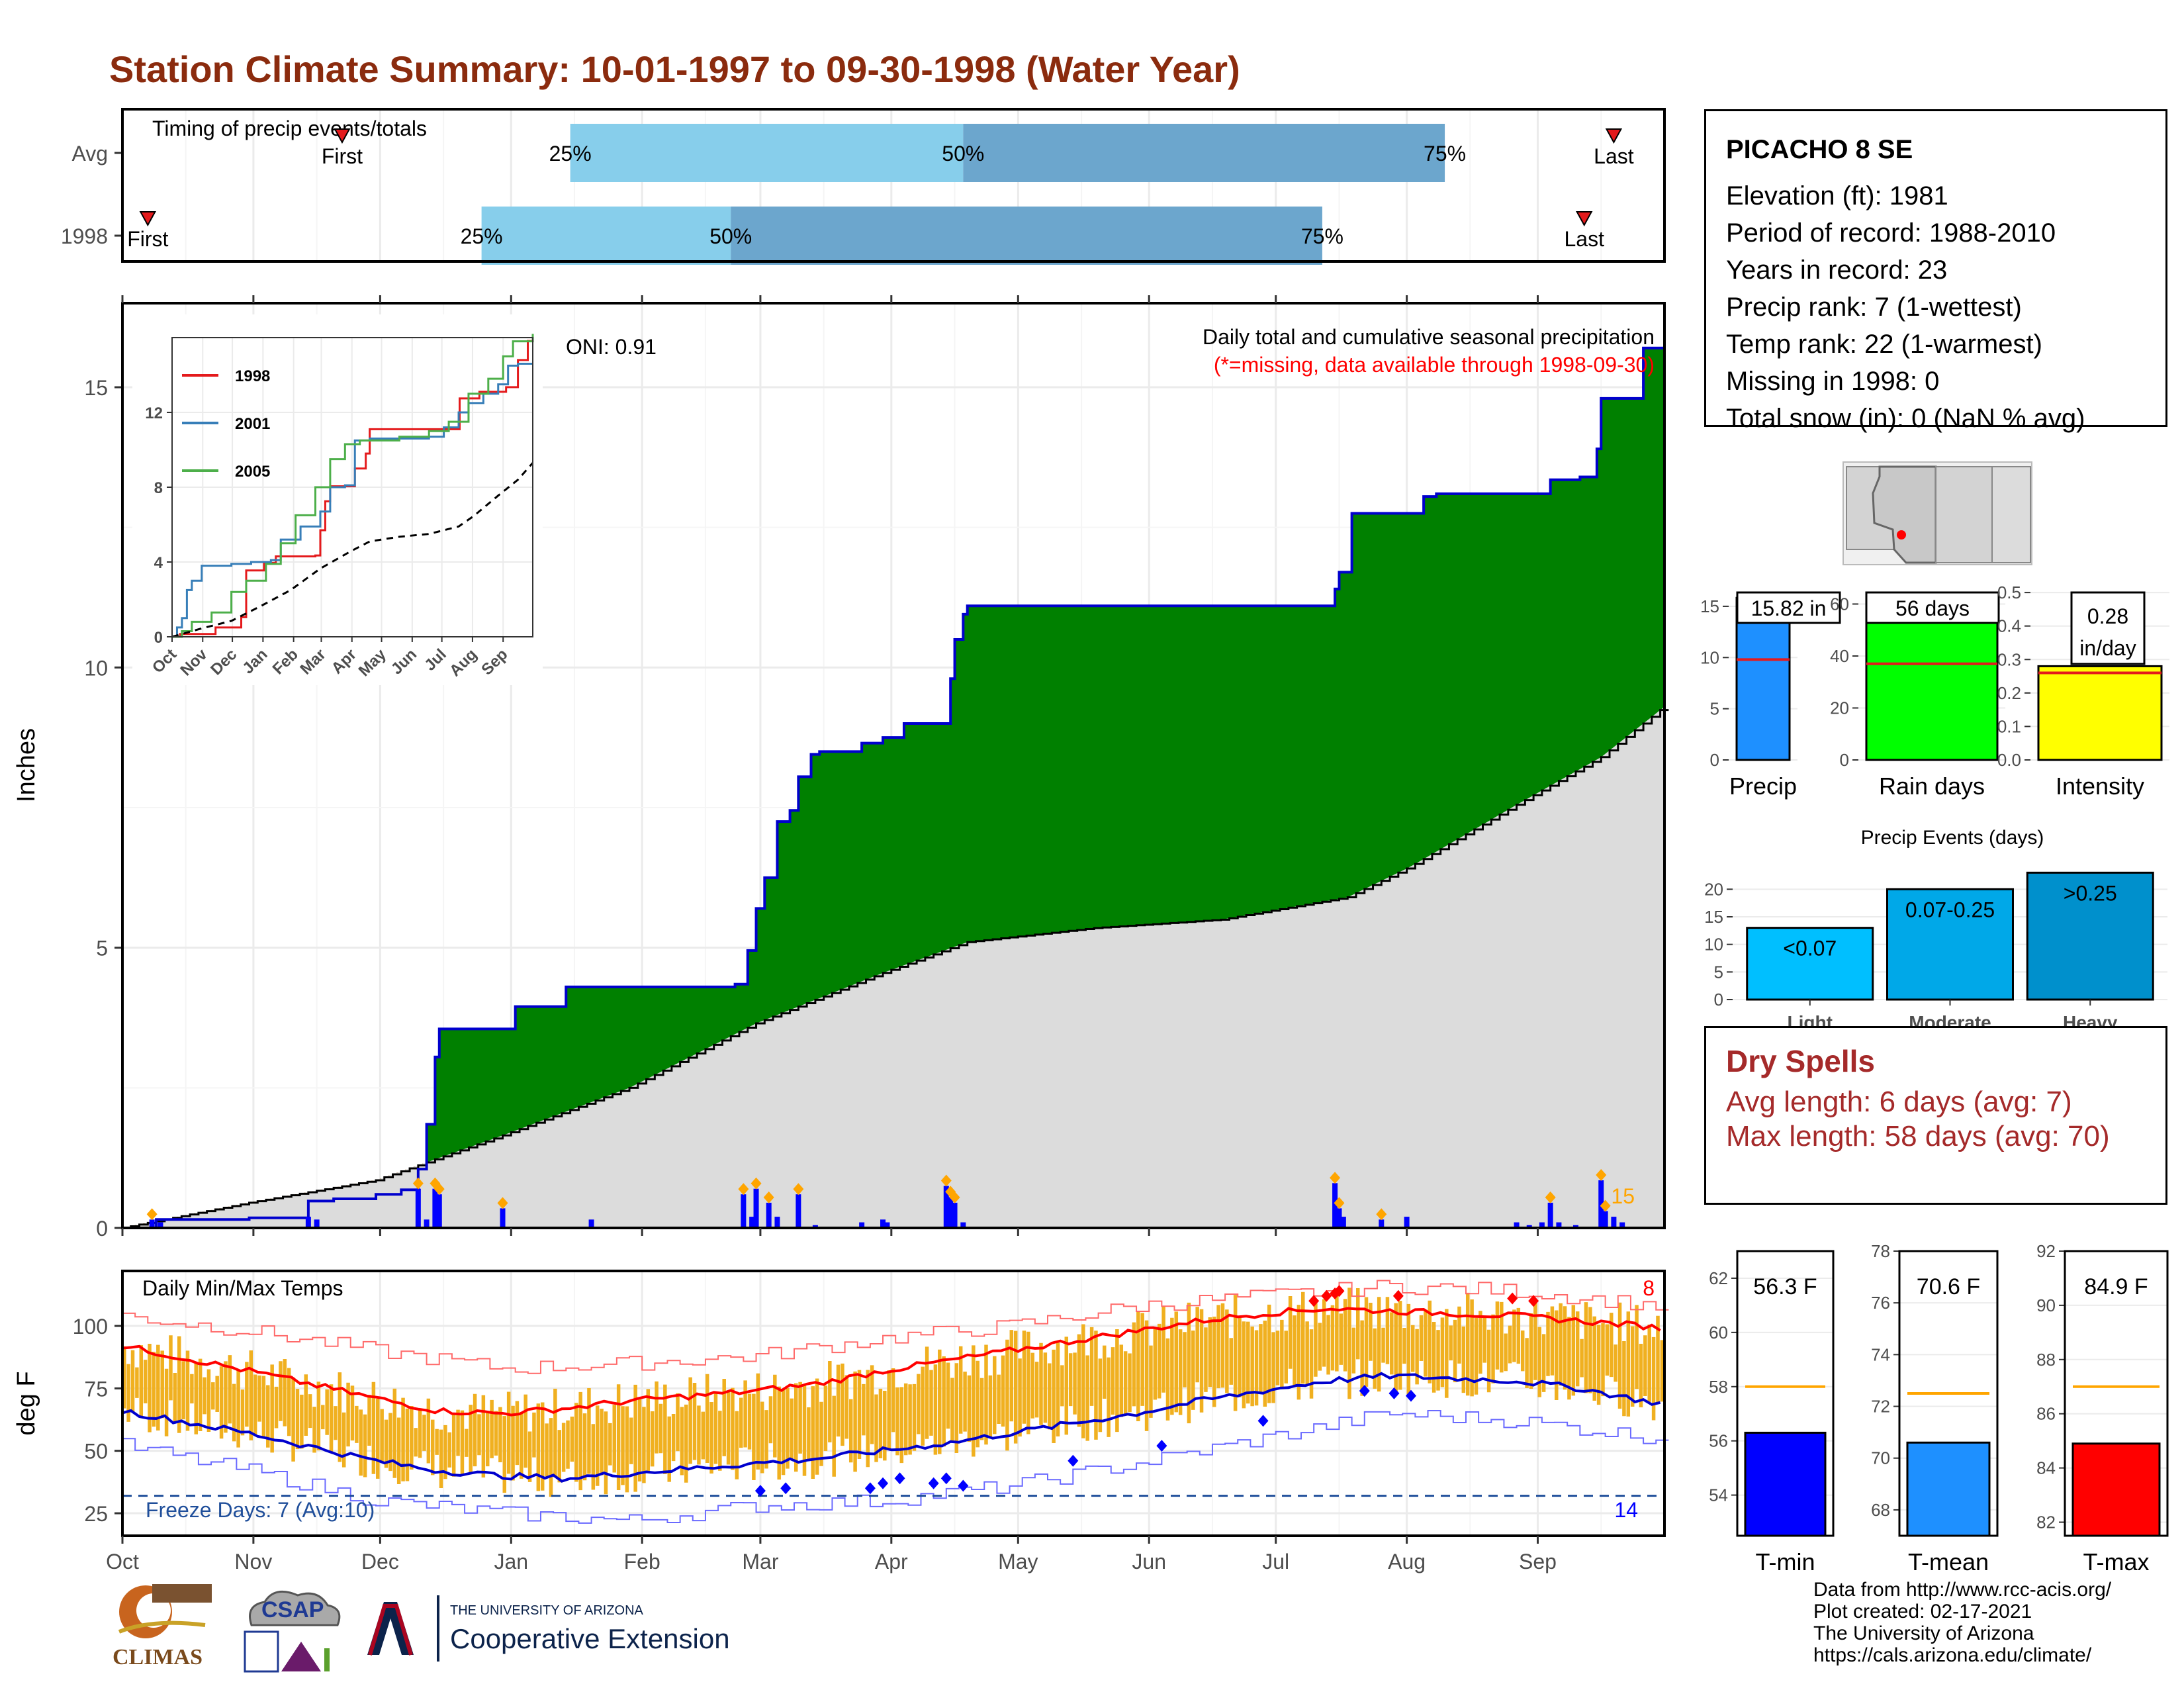 The height and width of the screenshot is (1688, 2184). What do you see at coordinates (26, 1403) in the screenshot?
I see `temp-ylabel: deg F` at bounding box center [26, 1403].